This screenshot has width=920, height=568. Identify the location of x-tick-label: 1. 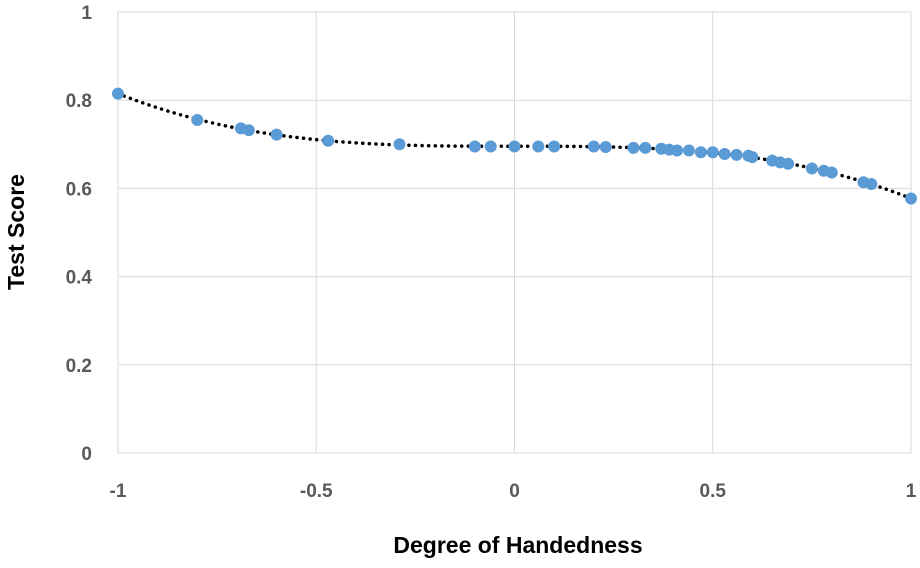
(911, 491).